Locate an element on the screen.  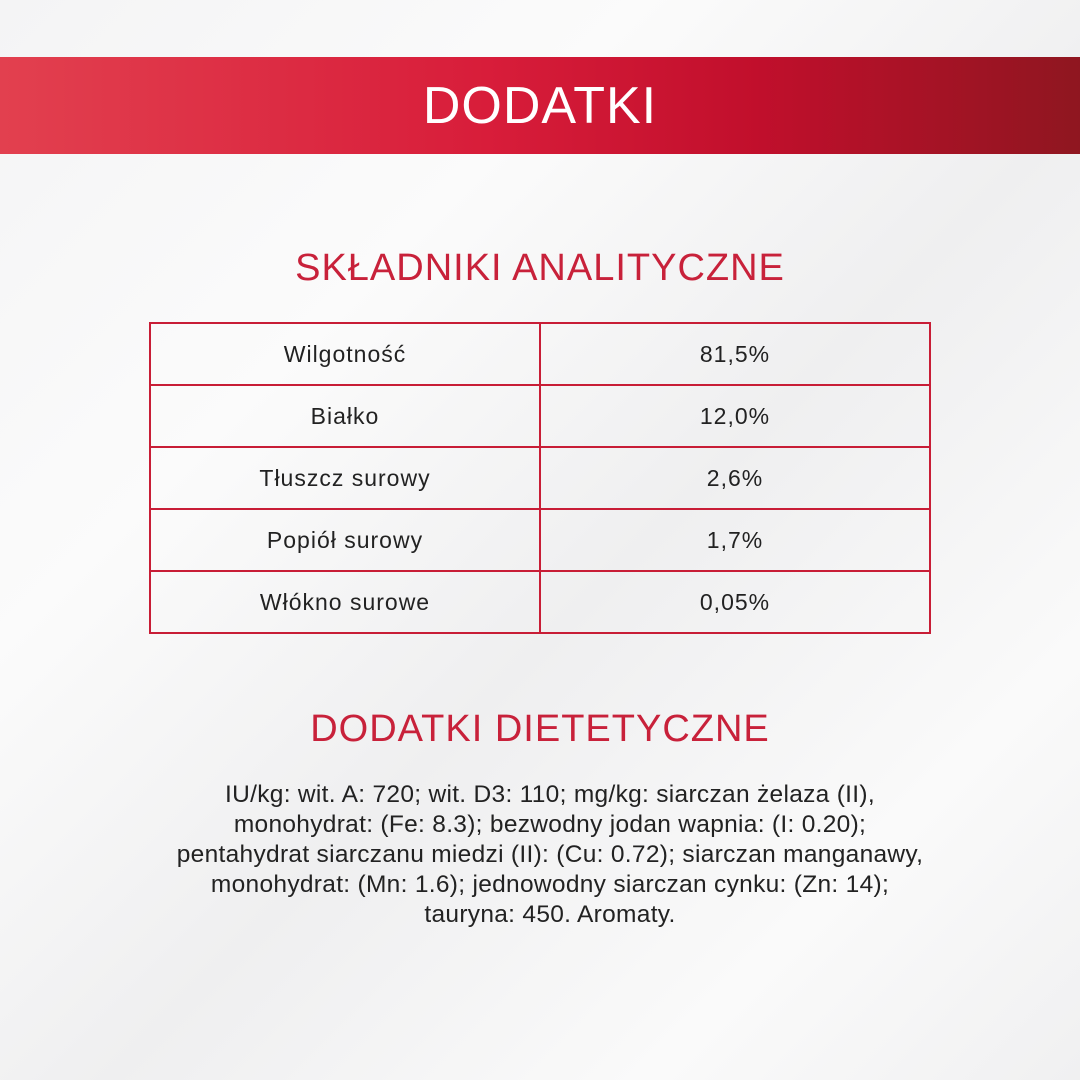
table-row: Tłuszcz surowy 2,6% is located at coordinates (540, 478).